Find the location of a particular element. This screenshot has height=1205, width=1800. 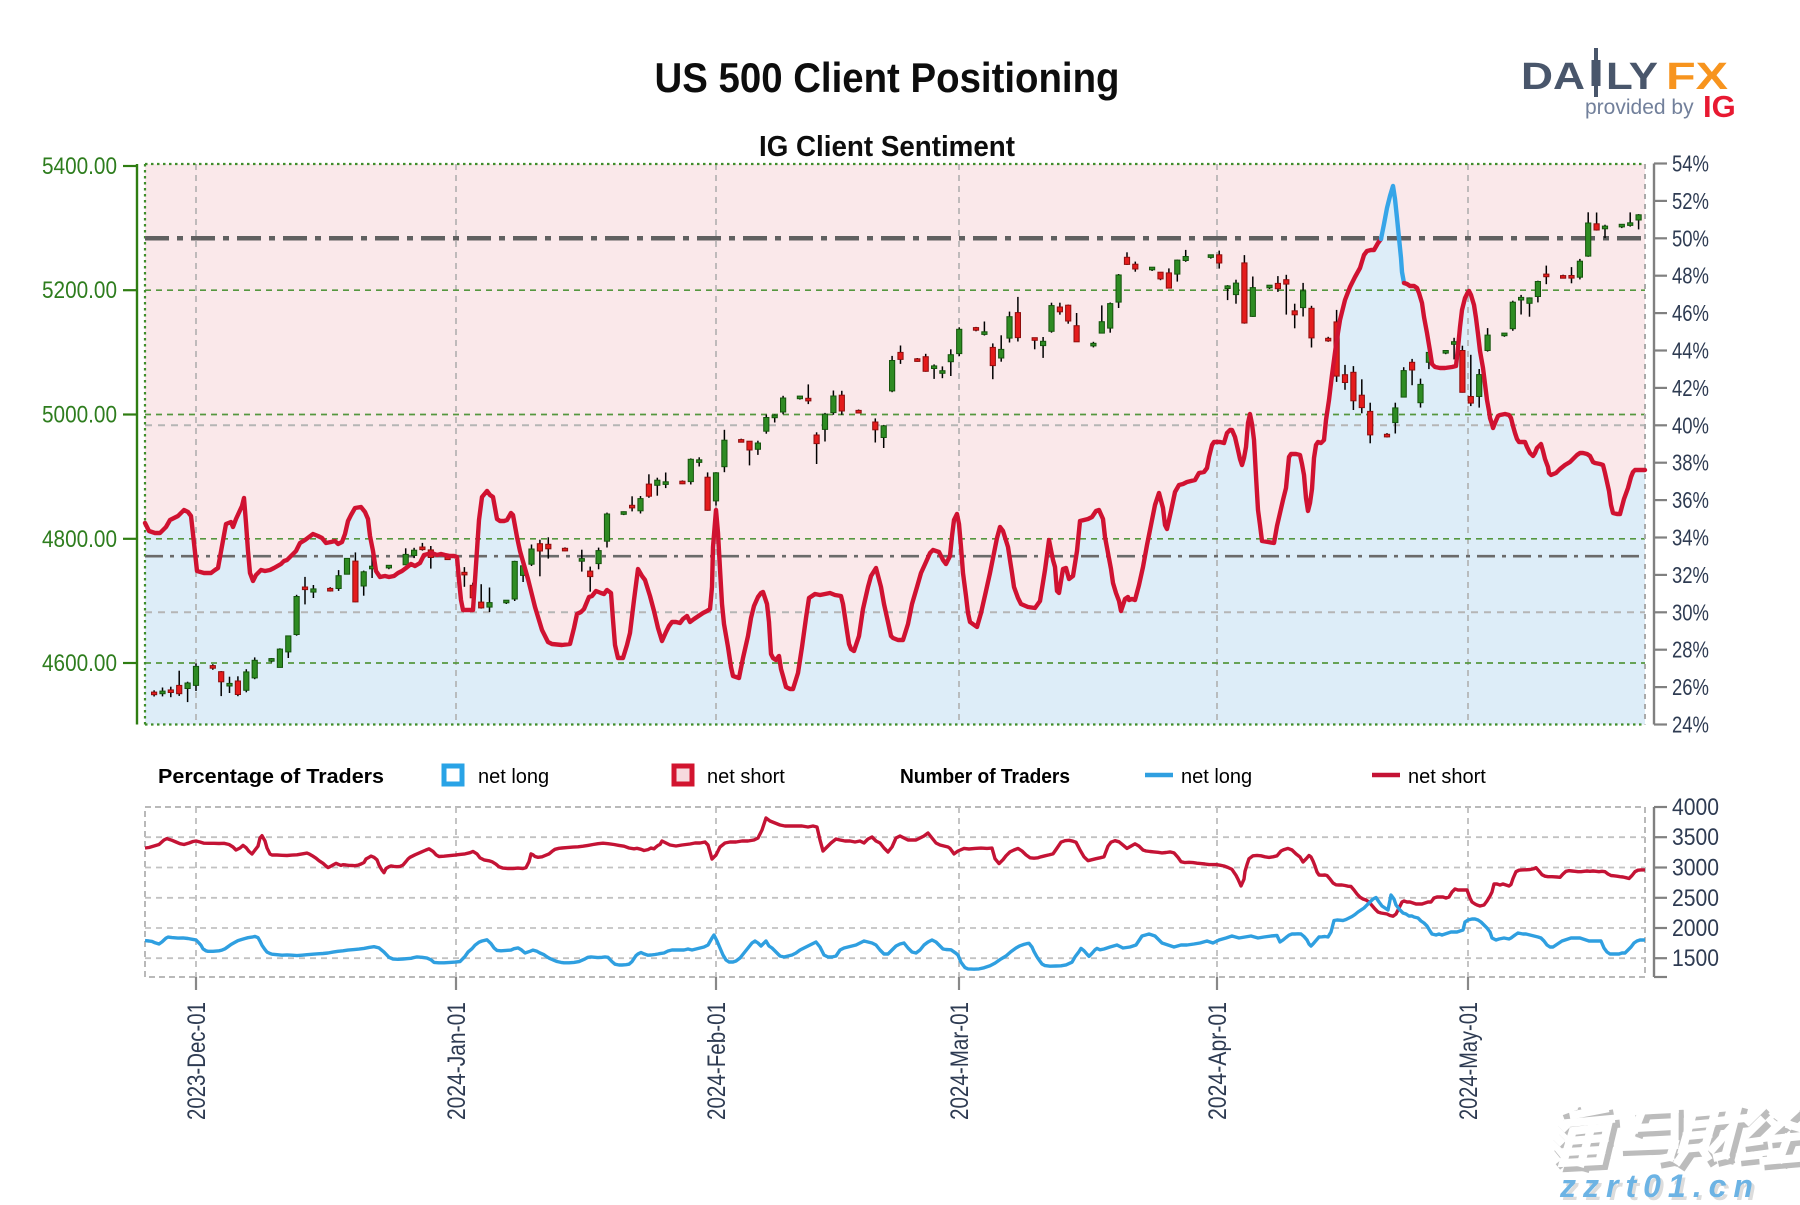

svg-text: 30% is located at coordinates (1690, 612).